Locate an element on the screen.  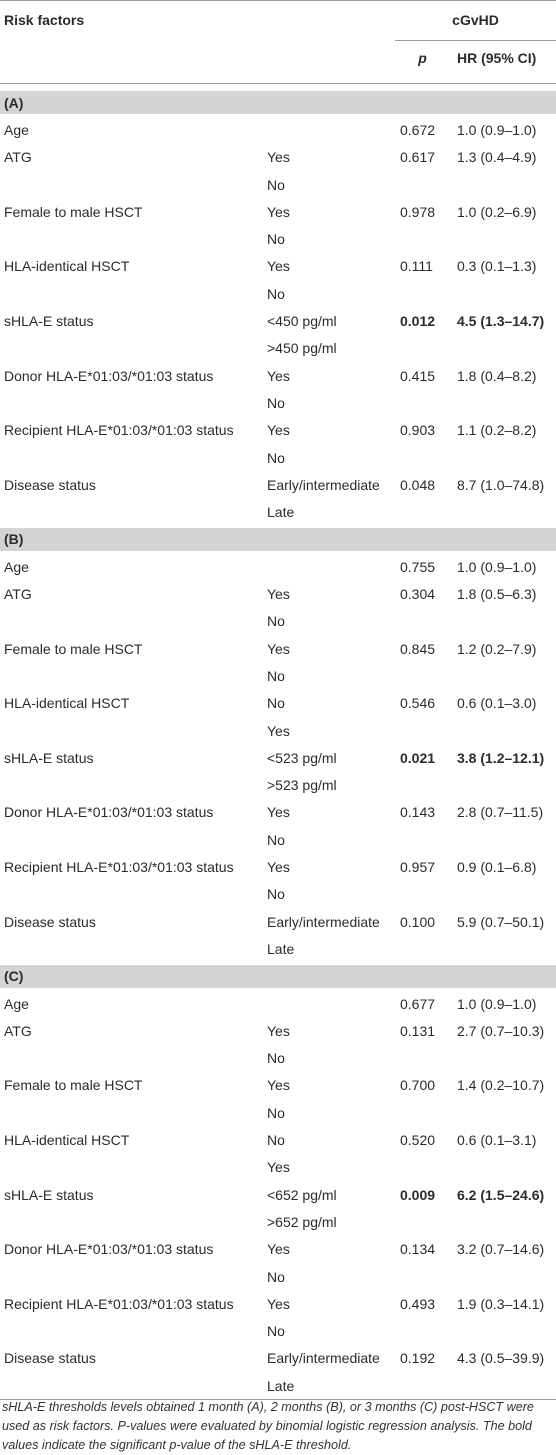
p-value: 0.493 is located at coordinates (418, 1303).